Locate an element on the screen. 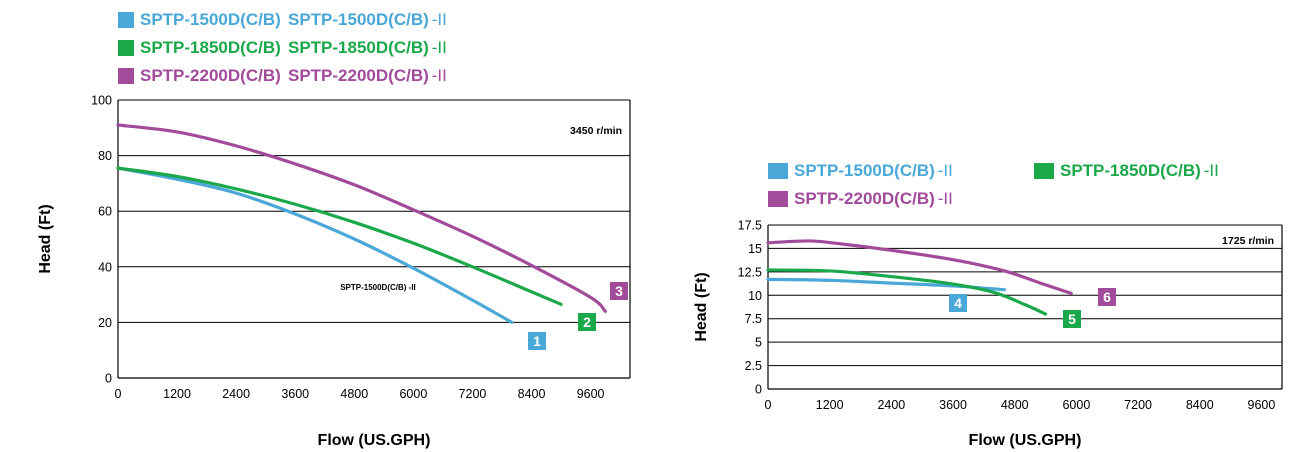 The image size is (1306, 452). chart-annotation: 1725 r/min is located at coordinates (1248, 241).